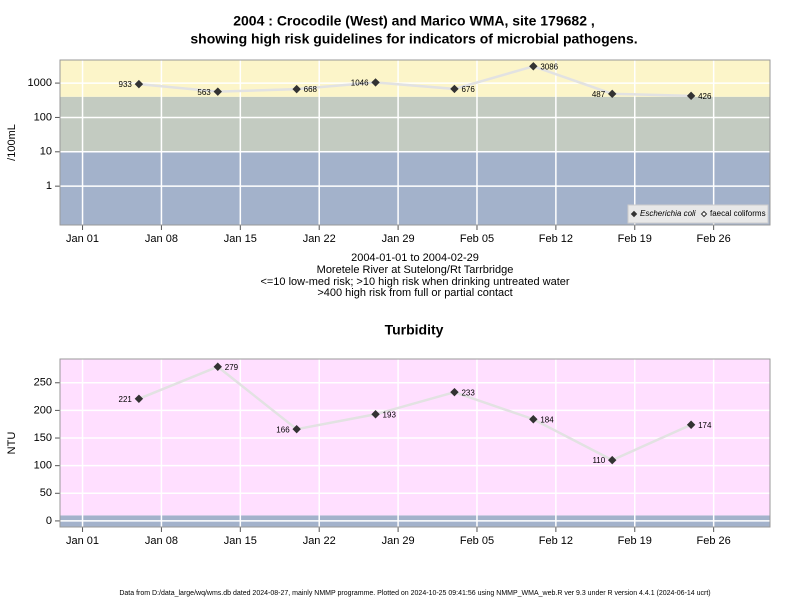 This screenshot has height=600, width=800. I want to click on y-tick-label: 1000, so click(40, 83).